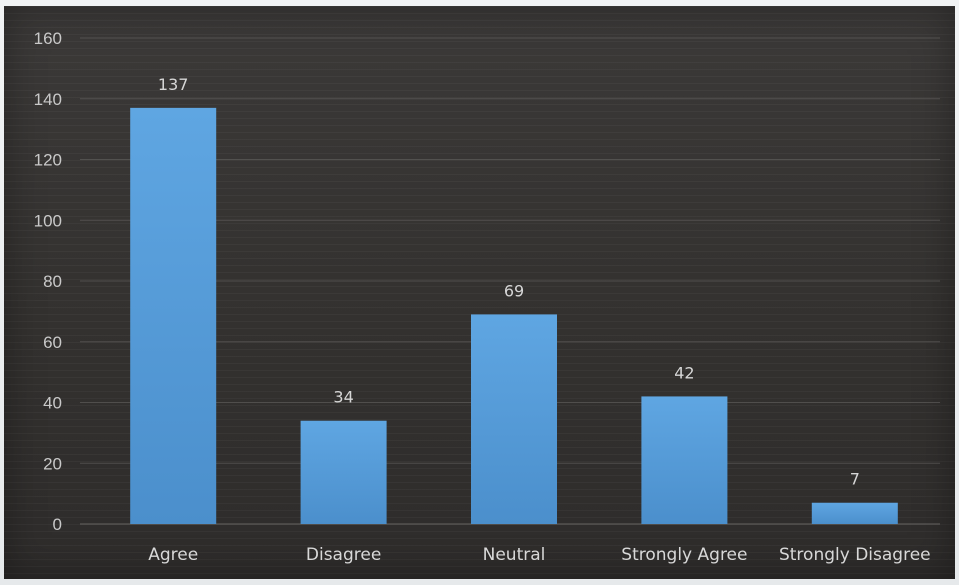 This screenshot has width=959, height=585. I want to click on bar-agree, so click(173, 316).